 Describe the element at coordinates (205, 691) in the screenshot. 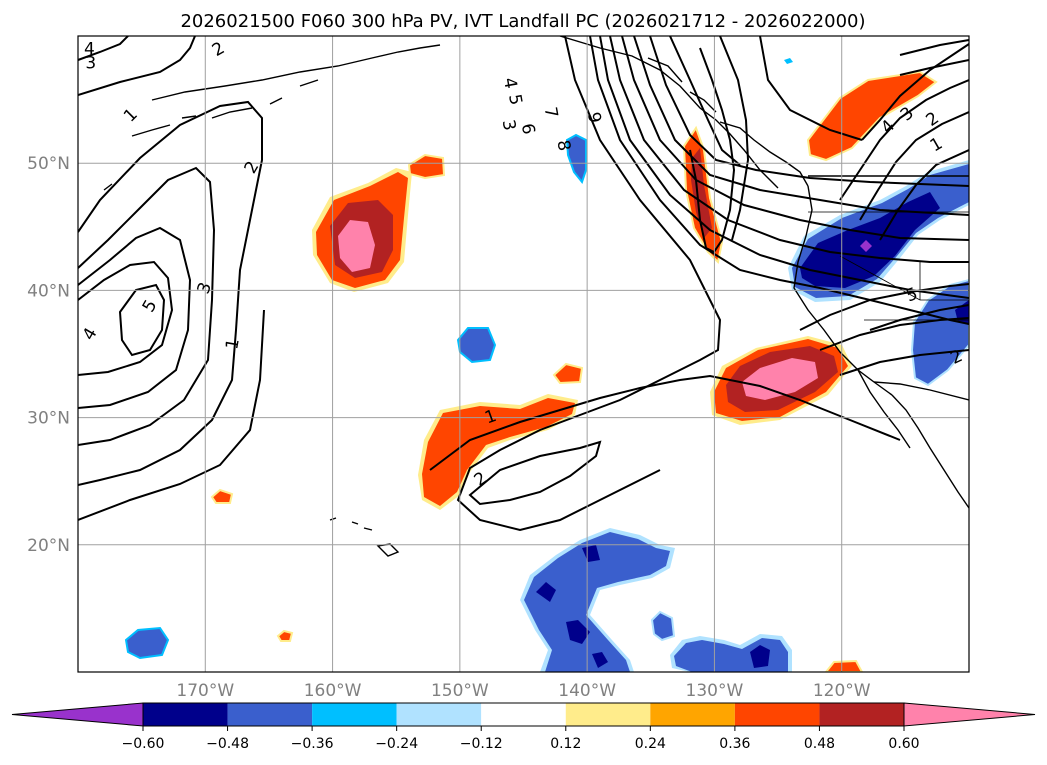

I see `lon-tick-label: 170°W` at that location.